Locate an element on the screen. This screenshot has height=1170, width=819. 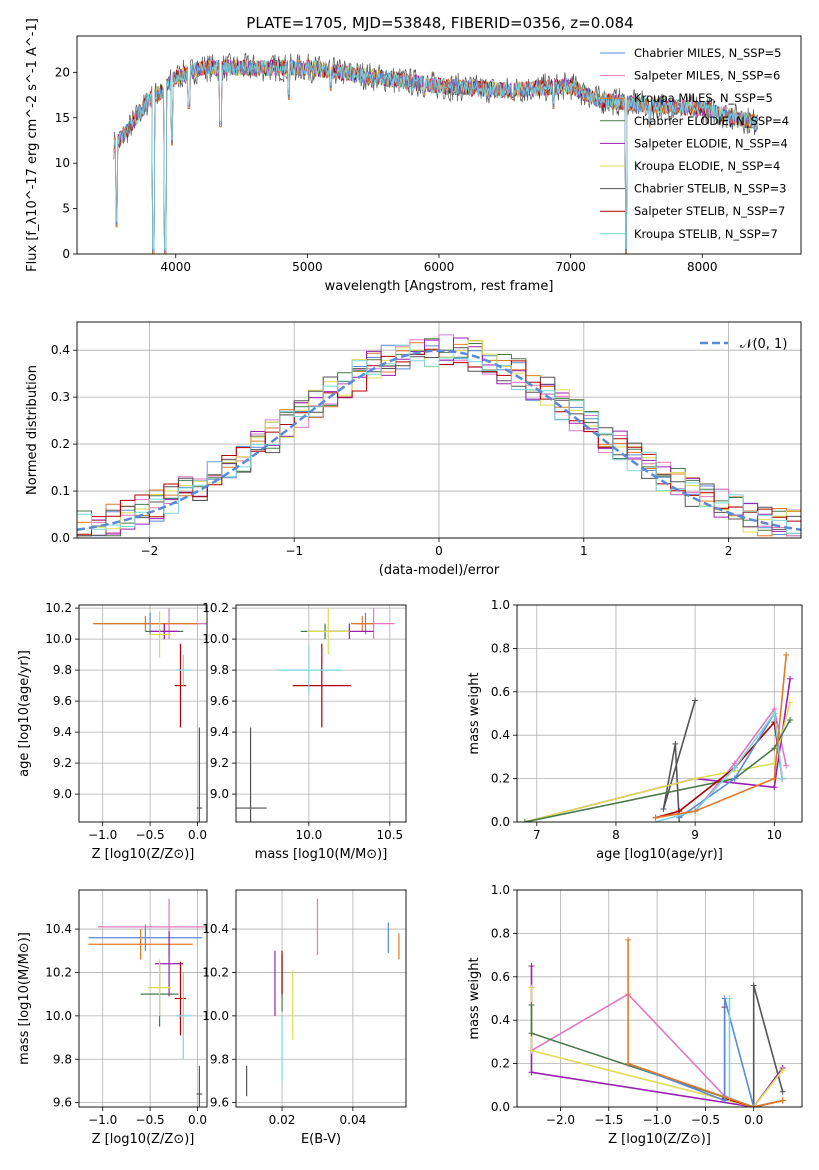
panel-7: 0.02 0.04 9.6 9.8 10.0 10.2 10.4 E(B-V) is located at coordinates (304, 1018).